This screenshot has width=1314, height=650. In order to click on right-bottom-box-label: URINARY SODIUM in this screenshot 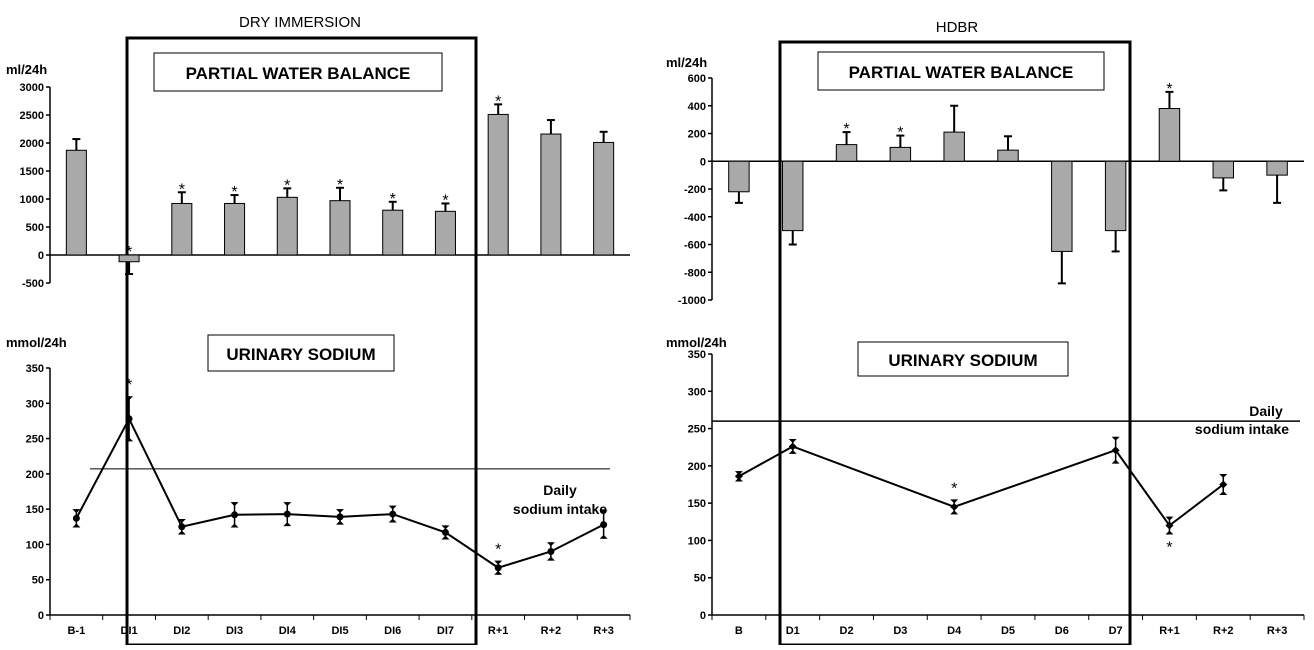, I will do `click(962, 360)`.